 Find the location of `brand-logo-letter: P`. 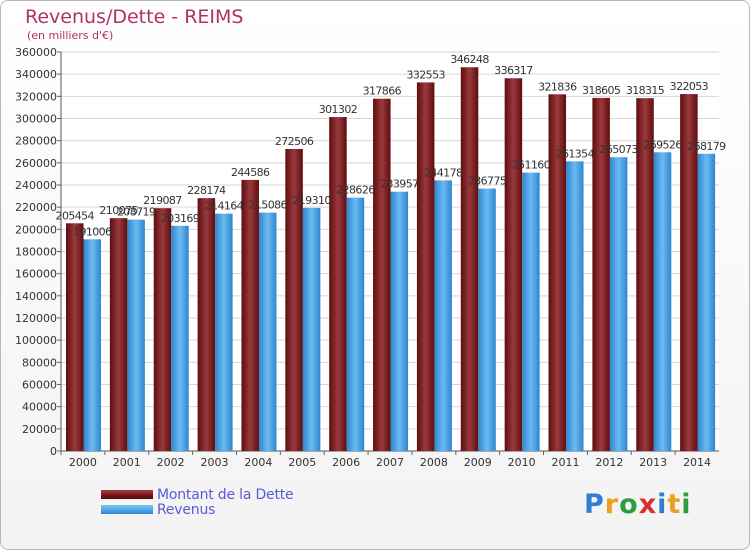

brand-logo-letter: P is located at coordinates (594, 504).